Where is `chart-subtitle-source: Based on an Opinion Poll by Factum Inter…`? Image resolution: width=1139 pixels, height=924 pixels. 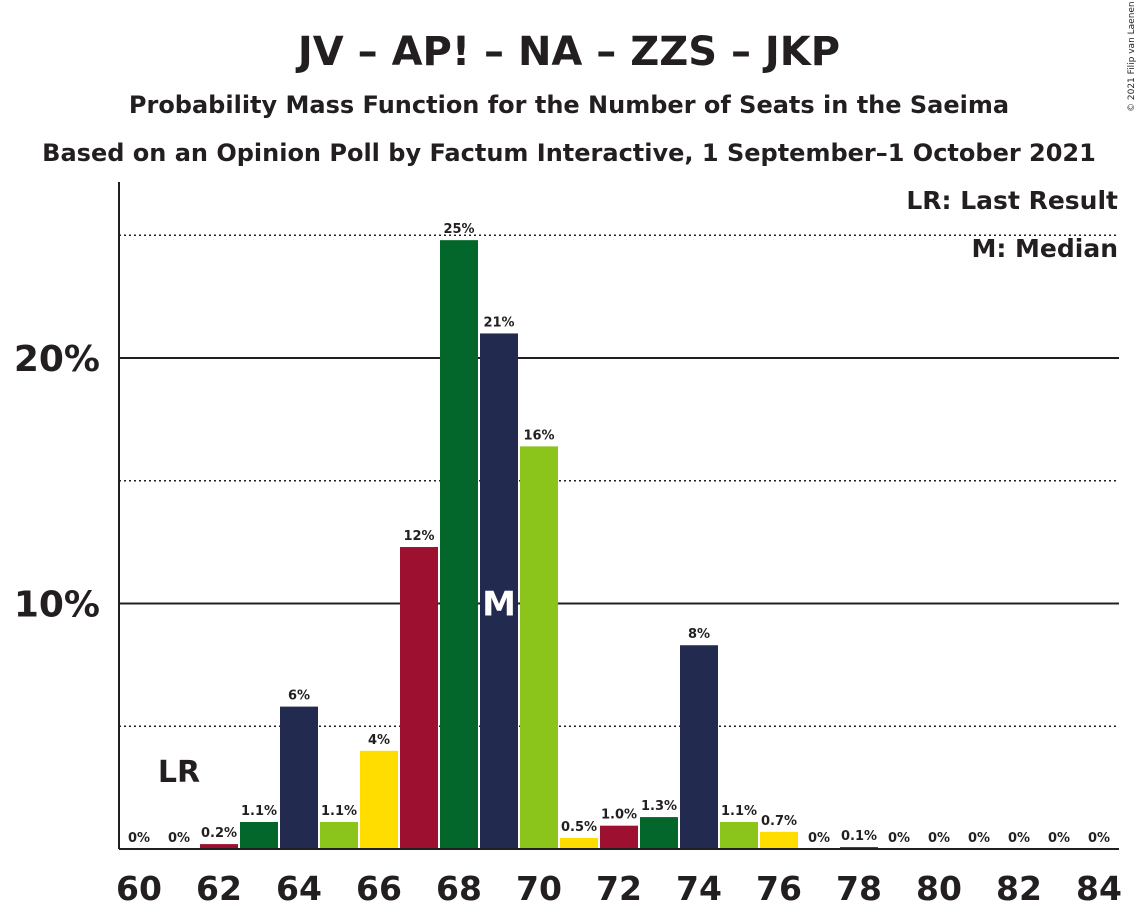 chart-subtitle-source: Based on an Opinion Poll by Factum Inter… is located at coordinates (569, 153).